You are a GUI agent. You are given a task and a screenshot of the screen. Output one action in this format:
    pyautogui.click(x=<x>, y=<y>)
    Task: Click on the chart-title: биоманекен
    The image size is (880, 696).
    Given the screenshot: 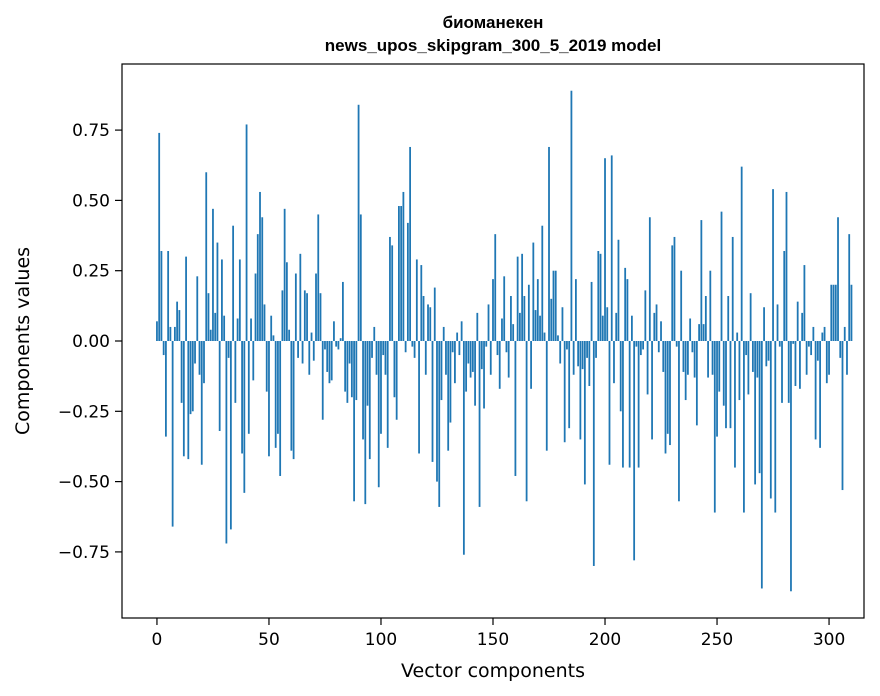 What is the action you would take?
    pyautogui.click(x=493, y=22)
    